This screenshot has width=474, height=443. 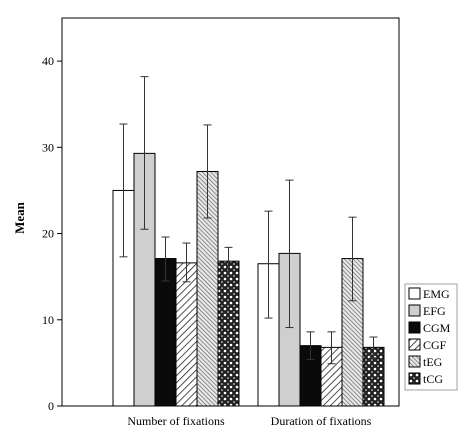 What do you see at coordinates (414, 293) in the screenshot?
I see `legend-swatch-emg` at bounding box center [414, 293].